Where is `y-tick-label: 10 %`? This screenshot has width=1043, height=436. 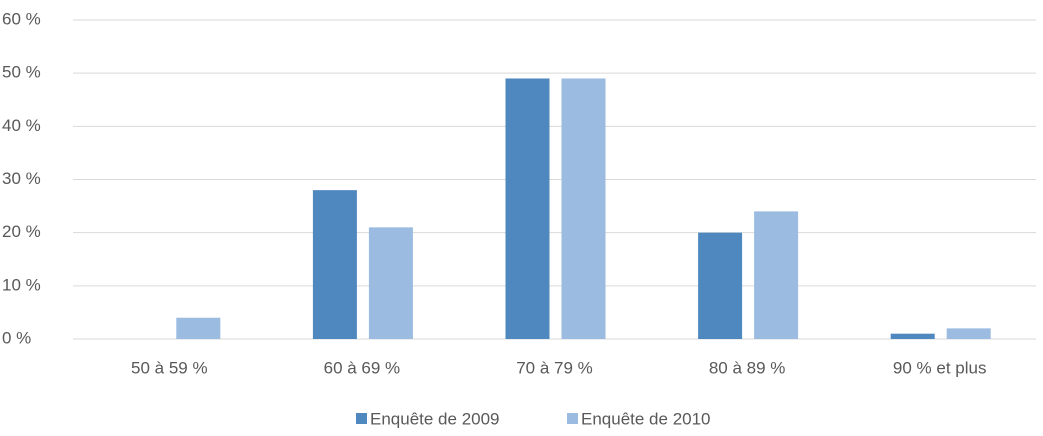 y-tick-label: 10 % is located at coordinates (21, 284).